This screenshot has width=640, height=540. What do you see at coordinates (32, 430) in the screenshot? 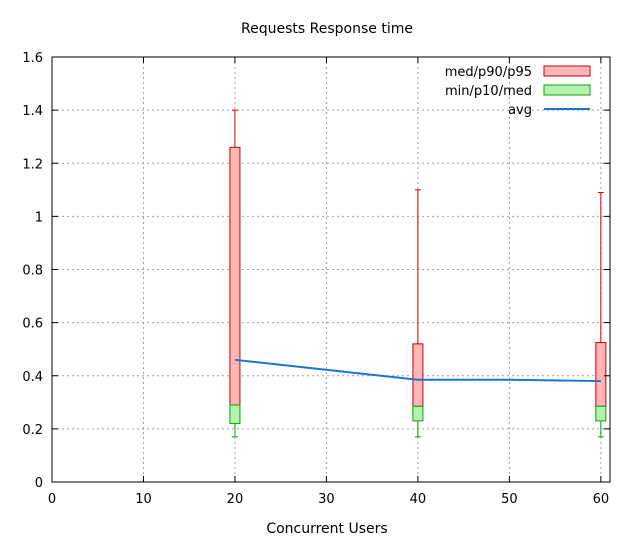
I see `y-tick-label: 0.2` at bounding box center [32, 430].